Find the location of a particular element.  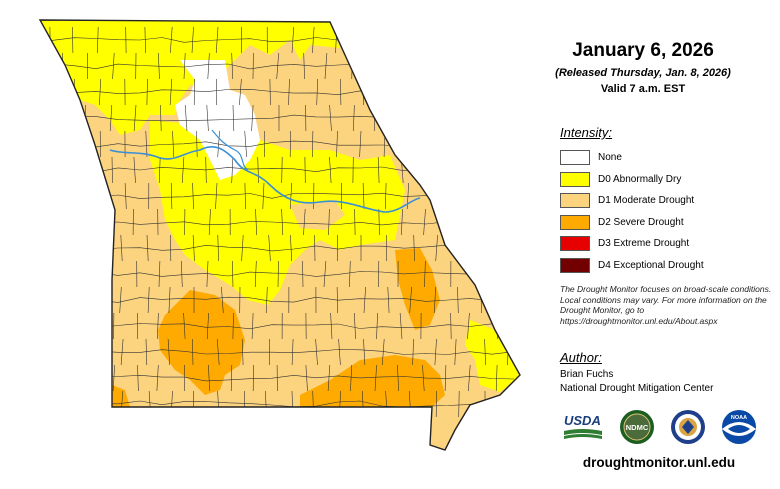

legend-item-d4: D4 Exceptional Drought is located at coordinates (665, 265).